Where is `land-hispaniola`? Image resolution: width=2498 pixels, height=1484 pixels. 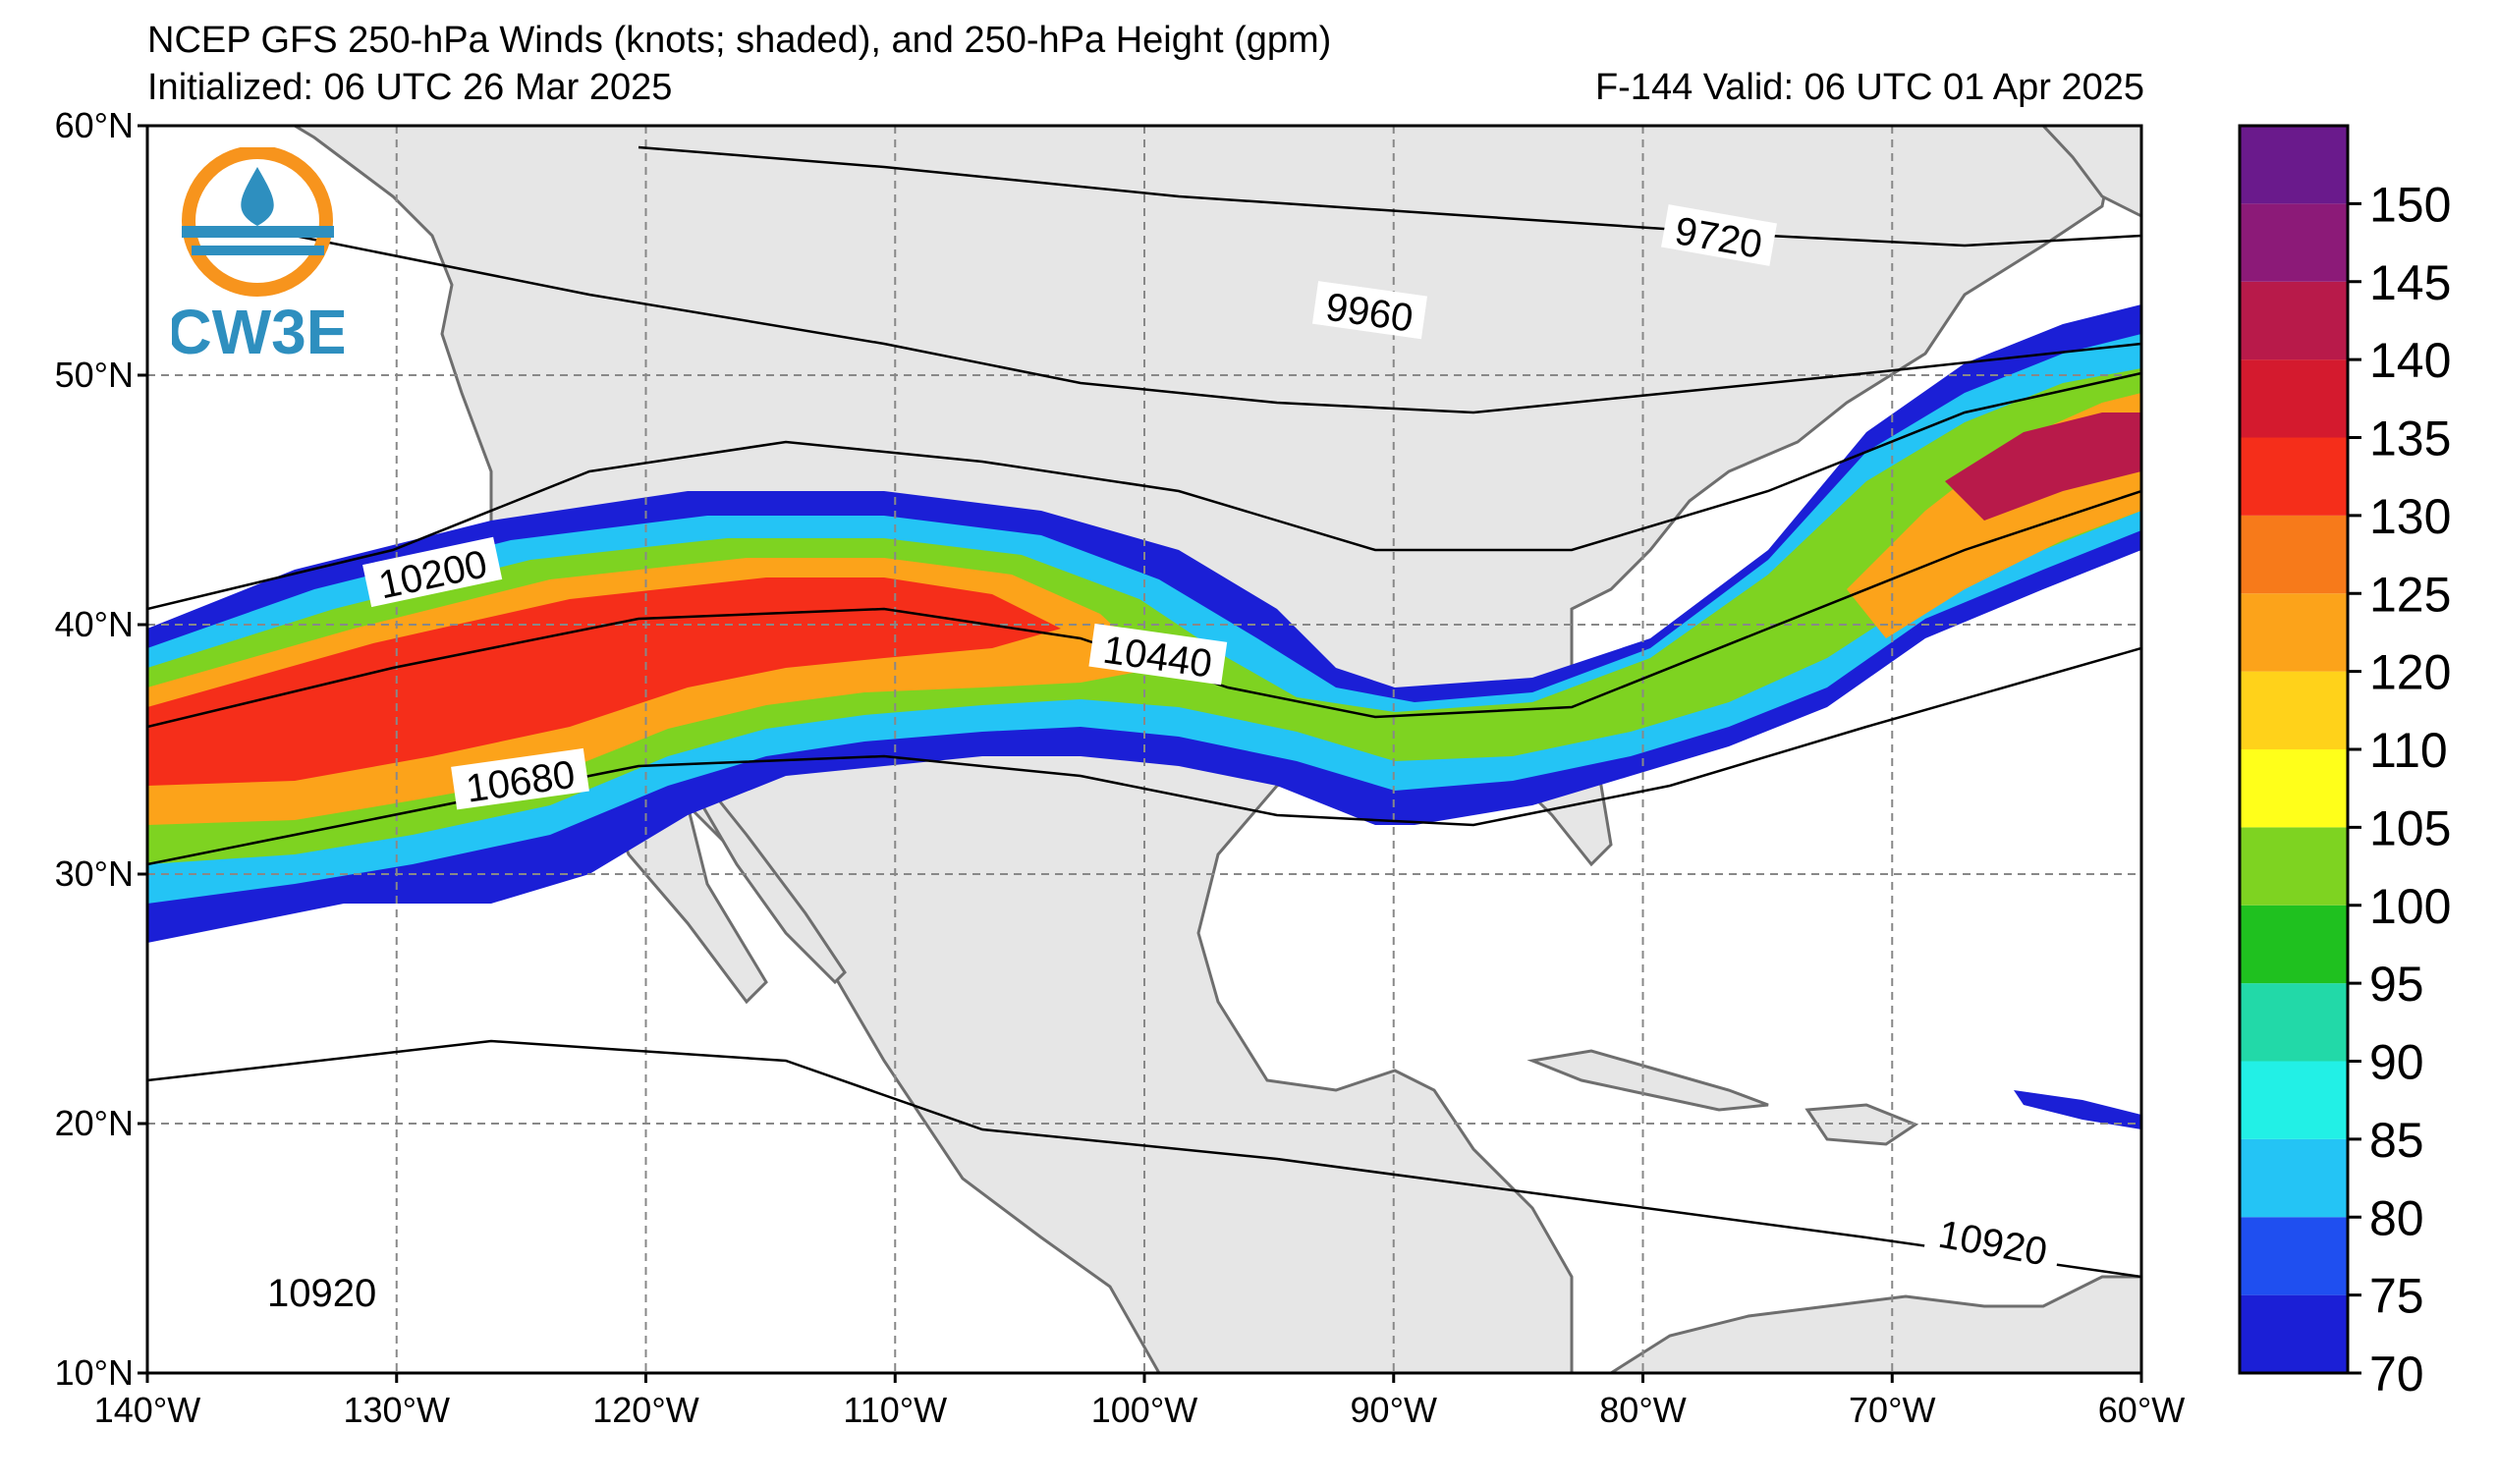
land-hispaniola is located at coordinates (1861, 1124).